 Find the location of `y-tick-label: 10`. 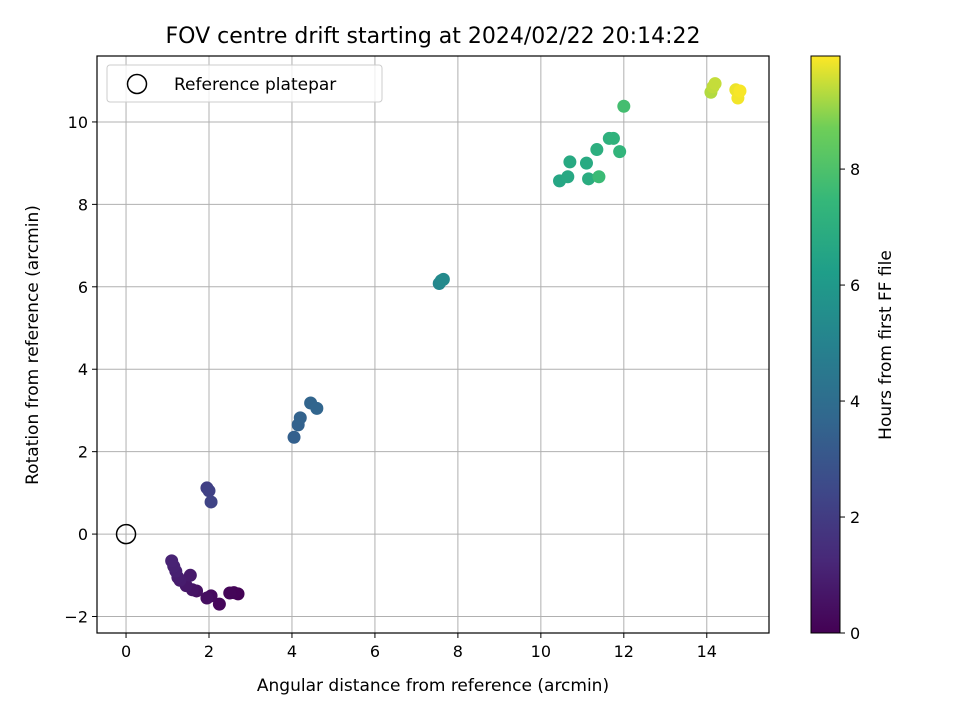

y-tick-label: 10 is located at coordinates (78, 122).